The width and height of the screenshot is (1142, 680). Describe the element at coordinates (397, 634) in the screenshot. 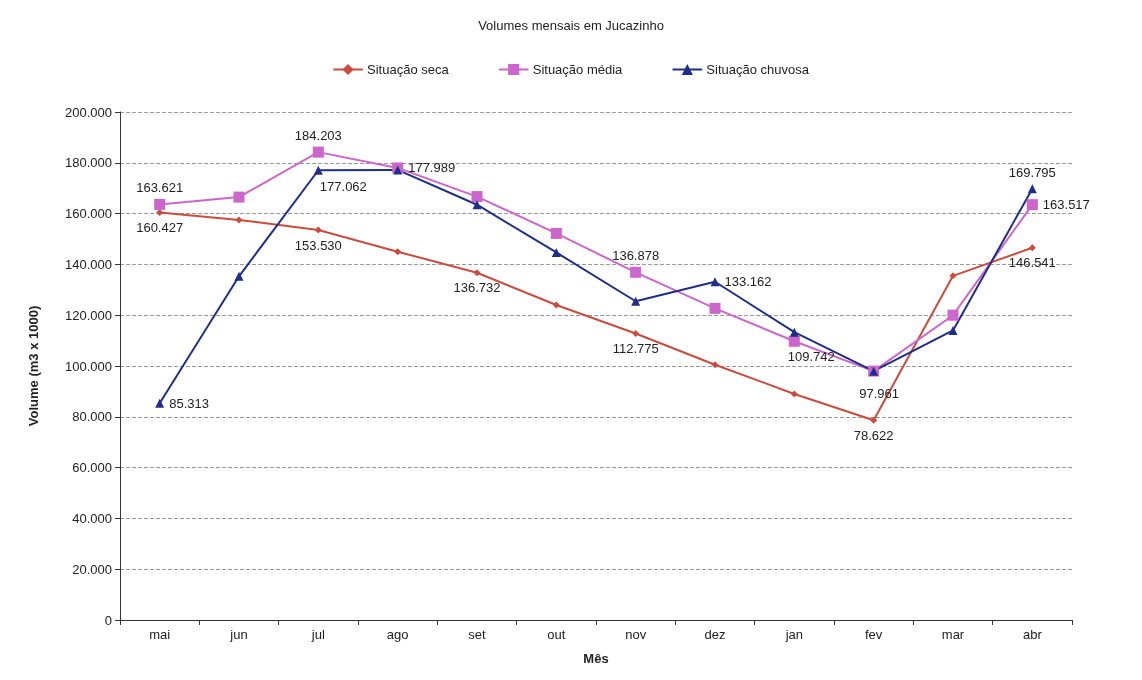

I see `x-tick-label: ago` at that location.